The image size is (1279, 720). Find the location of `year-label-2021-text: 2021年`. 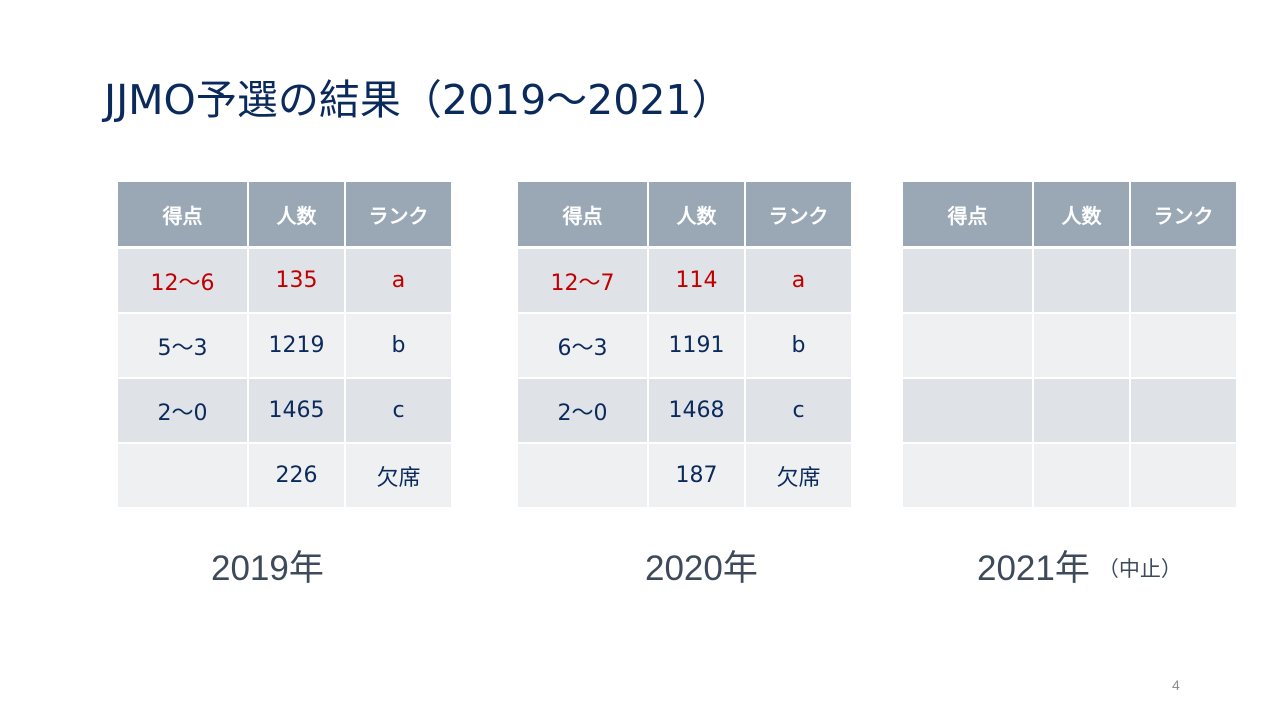

year-label-2021-text: 2021年 is located at coordinates (1033, 568).